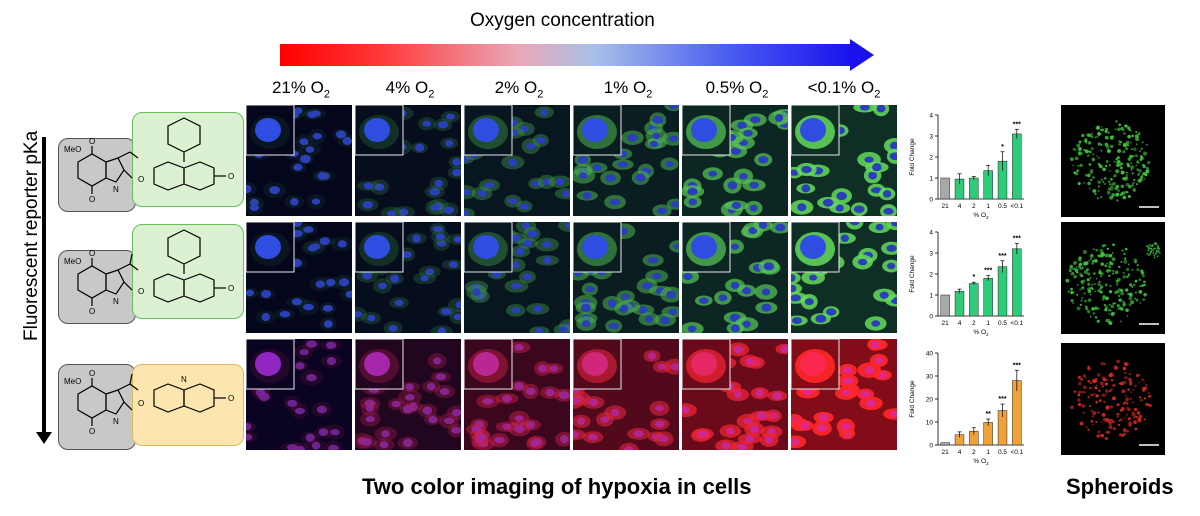  What do you see at coordinates (566, 55) in the screenshot?
I see `oxygen-gradient-bar` at bounding box center [566, 55].